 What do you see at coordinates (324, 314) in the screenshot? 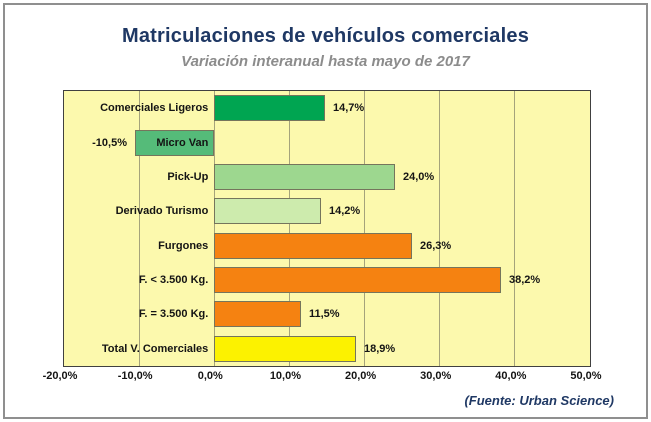
I see `value-label: 11,5%` at bounding box center [324, 314].